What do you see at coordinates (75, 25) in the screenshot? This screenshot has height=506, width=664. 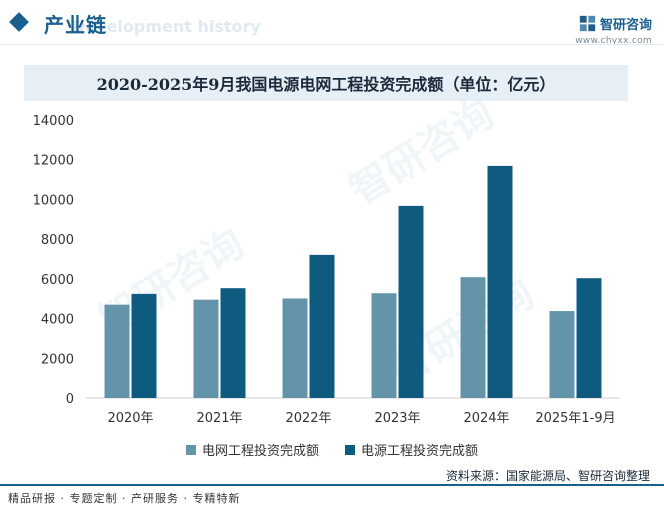 I see `section-title: 产业链` at bounding box center [75, 25].